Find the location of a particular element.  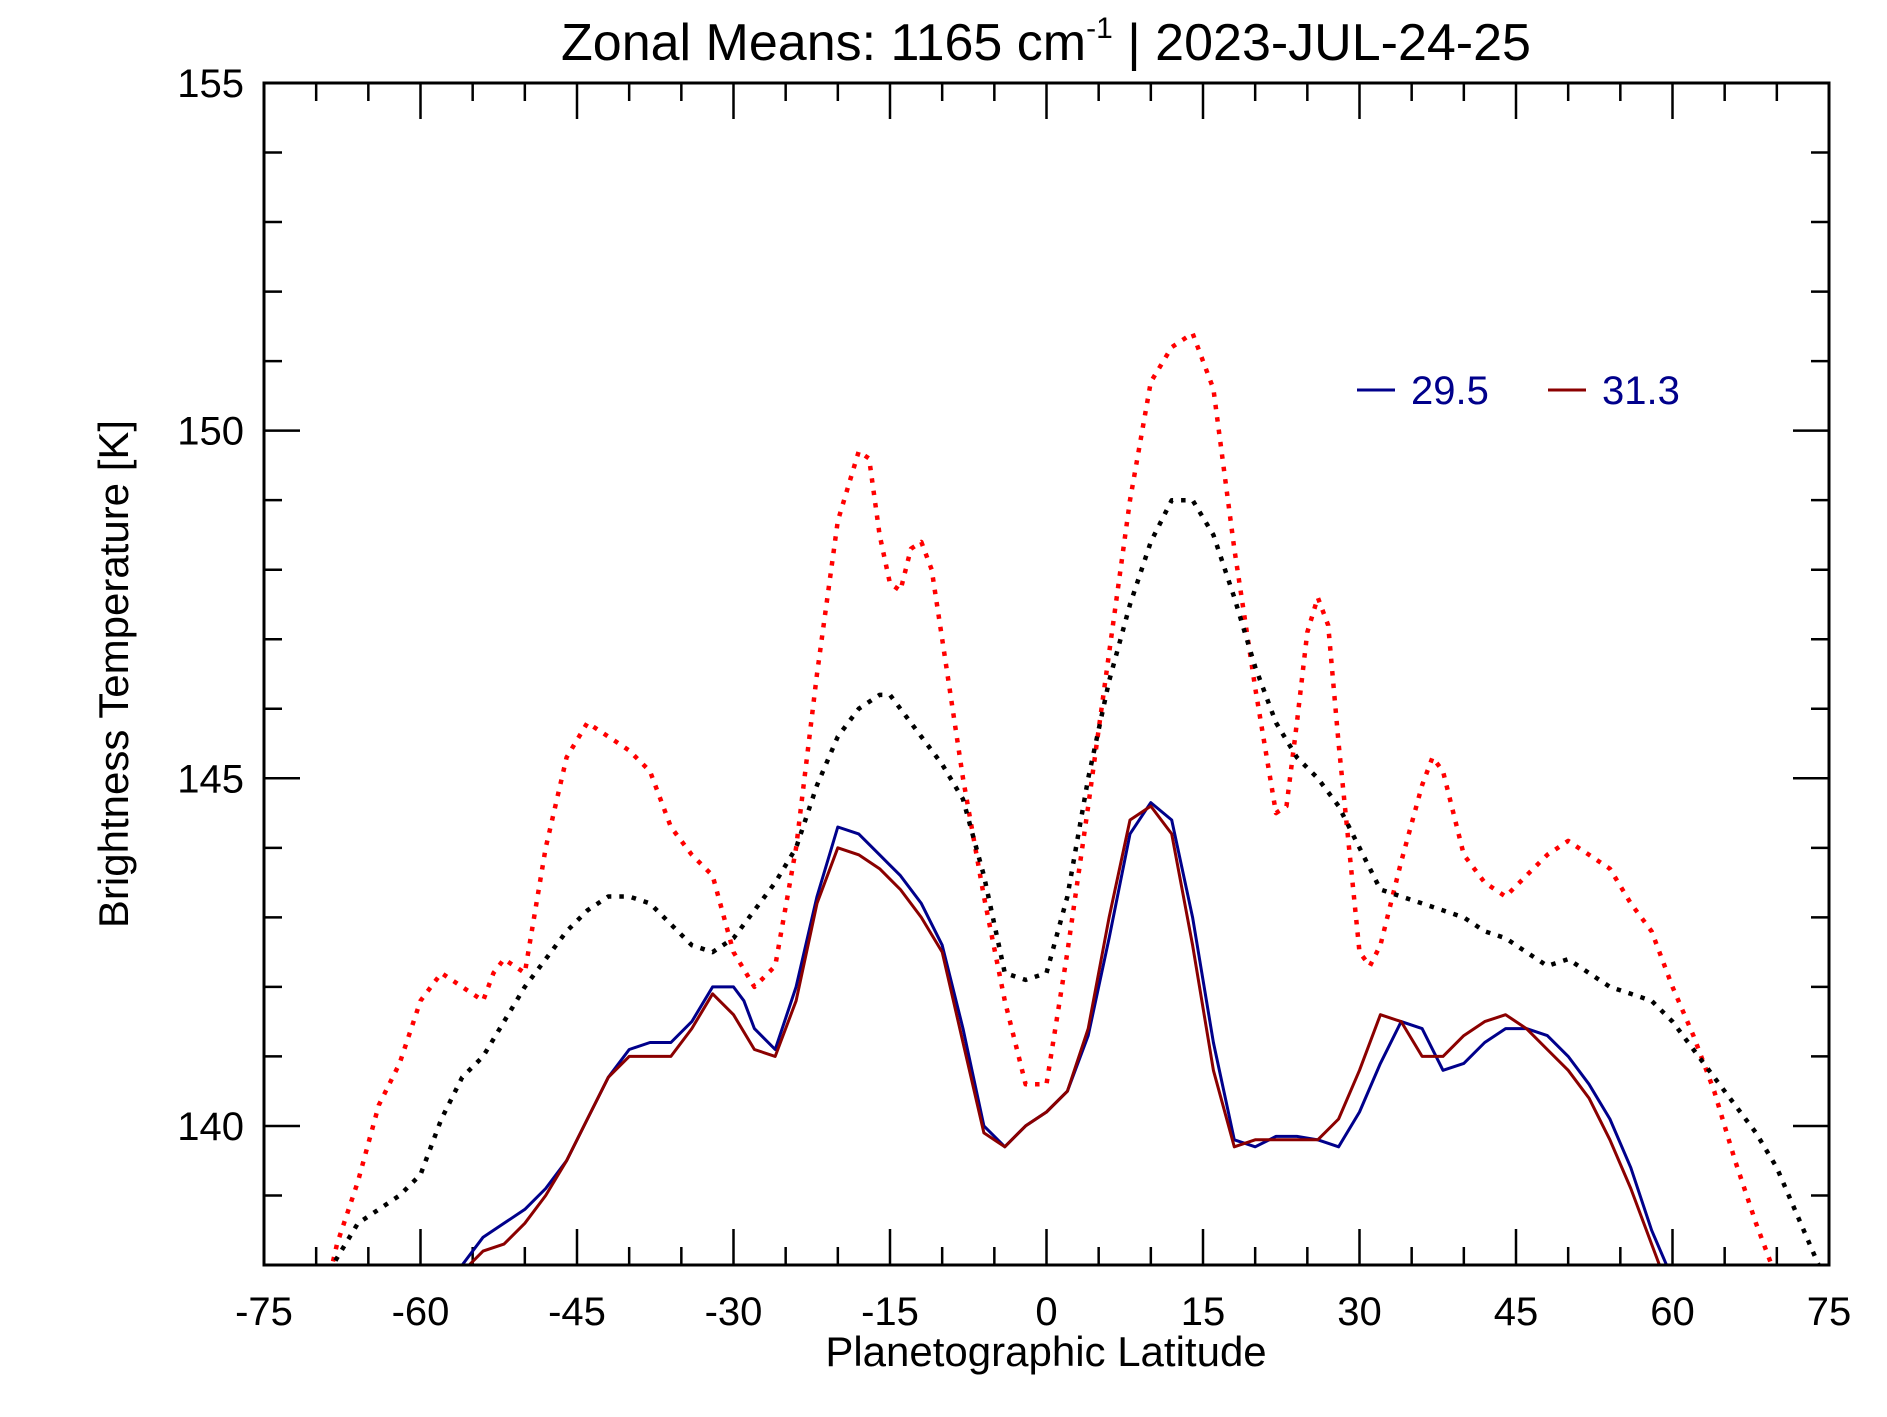

x-tick-label: 30 is located at coordinates (1359, 1312).